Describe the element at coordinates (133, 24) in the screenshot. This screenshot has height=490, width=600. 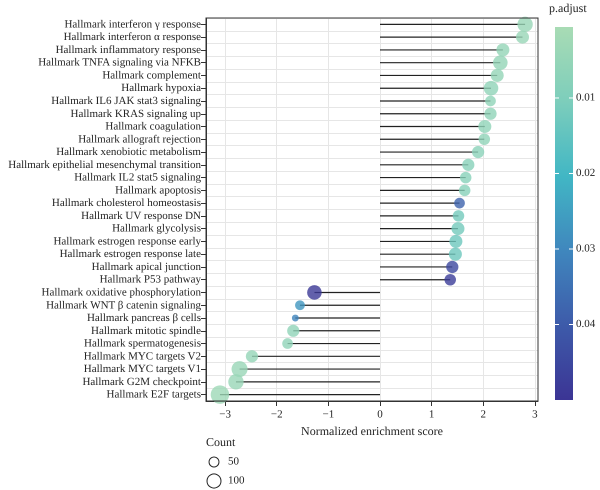
I see `y-tick-label: Hallmark interferon γ response` at that location.